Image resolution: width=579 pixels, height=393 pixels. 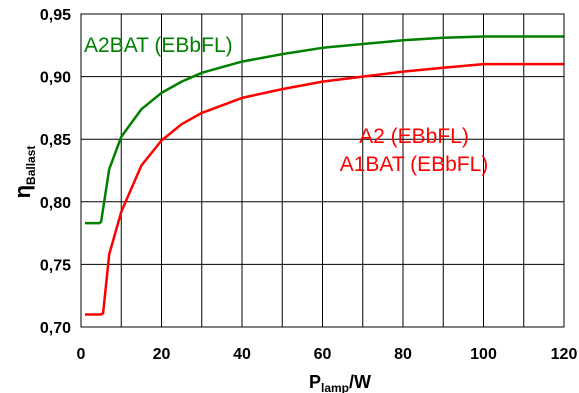 I want to click on x-axis-title: Plamp/W, so click(x=340, y=382).